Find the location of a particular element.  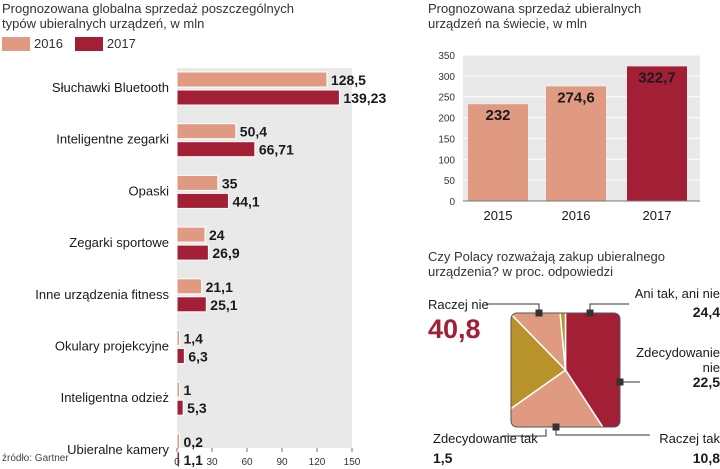

pie-marker-raczej-tak is located at coordinates (556, 427).